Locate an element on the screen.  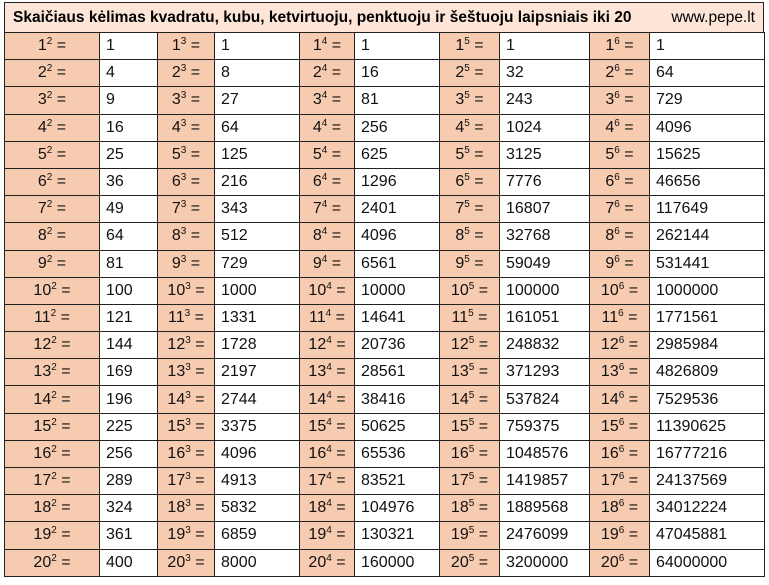
base: 20 is located at coordinates (459, 562).